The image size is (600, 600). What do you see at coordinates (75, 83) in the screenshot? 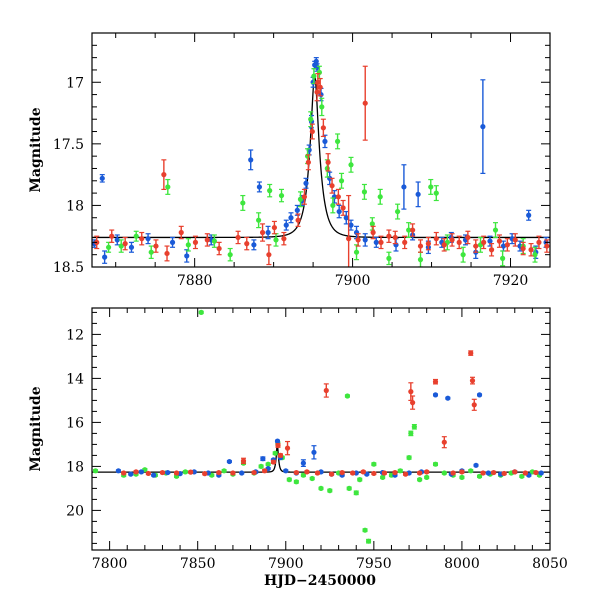
I see `top-panel-y-tick-label: 17` at bounding box center [75, 83].